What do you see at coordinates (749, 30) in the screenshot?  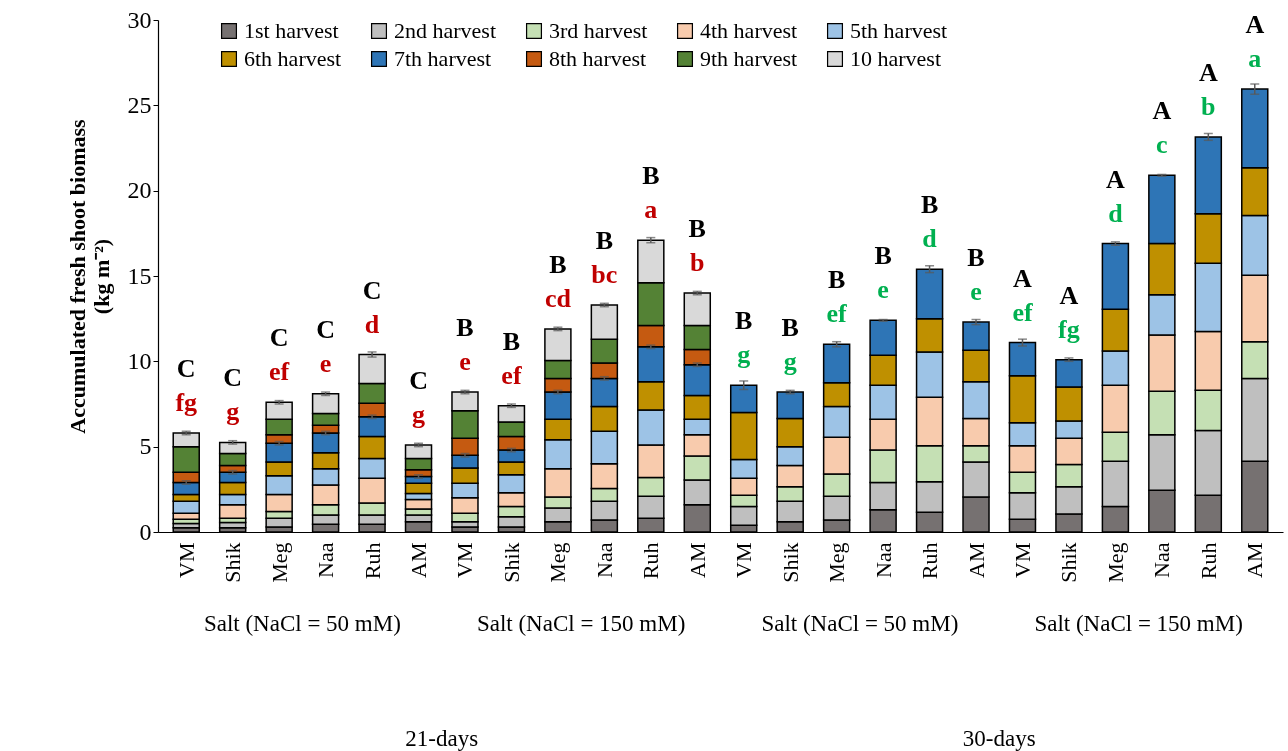 I see `legend-label: 4th harvest` at bounding box center [749, 30].